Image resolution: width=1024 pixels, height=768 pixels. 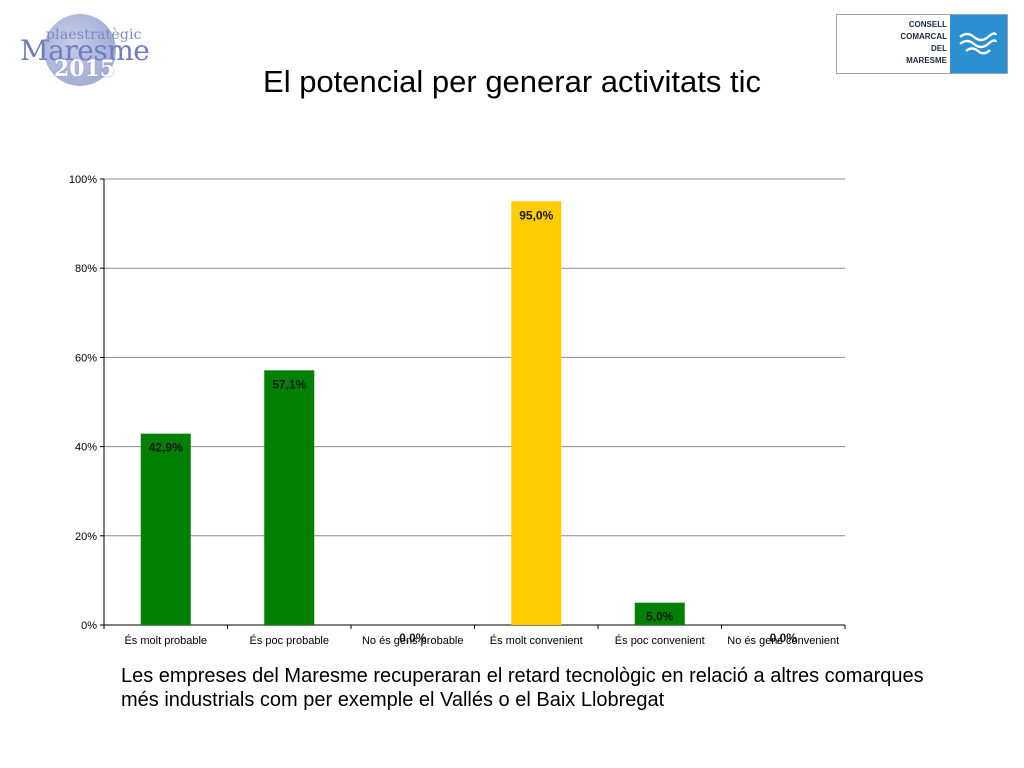 What do you see at coordinates (86, 269) in the screenshot?
I see `y-tick-label: 80%` at bounding box center [86, 269].